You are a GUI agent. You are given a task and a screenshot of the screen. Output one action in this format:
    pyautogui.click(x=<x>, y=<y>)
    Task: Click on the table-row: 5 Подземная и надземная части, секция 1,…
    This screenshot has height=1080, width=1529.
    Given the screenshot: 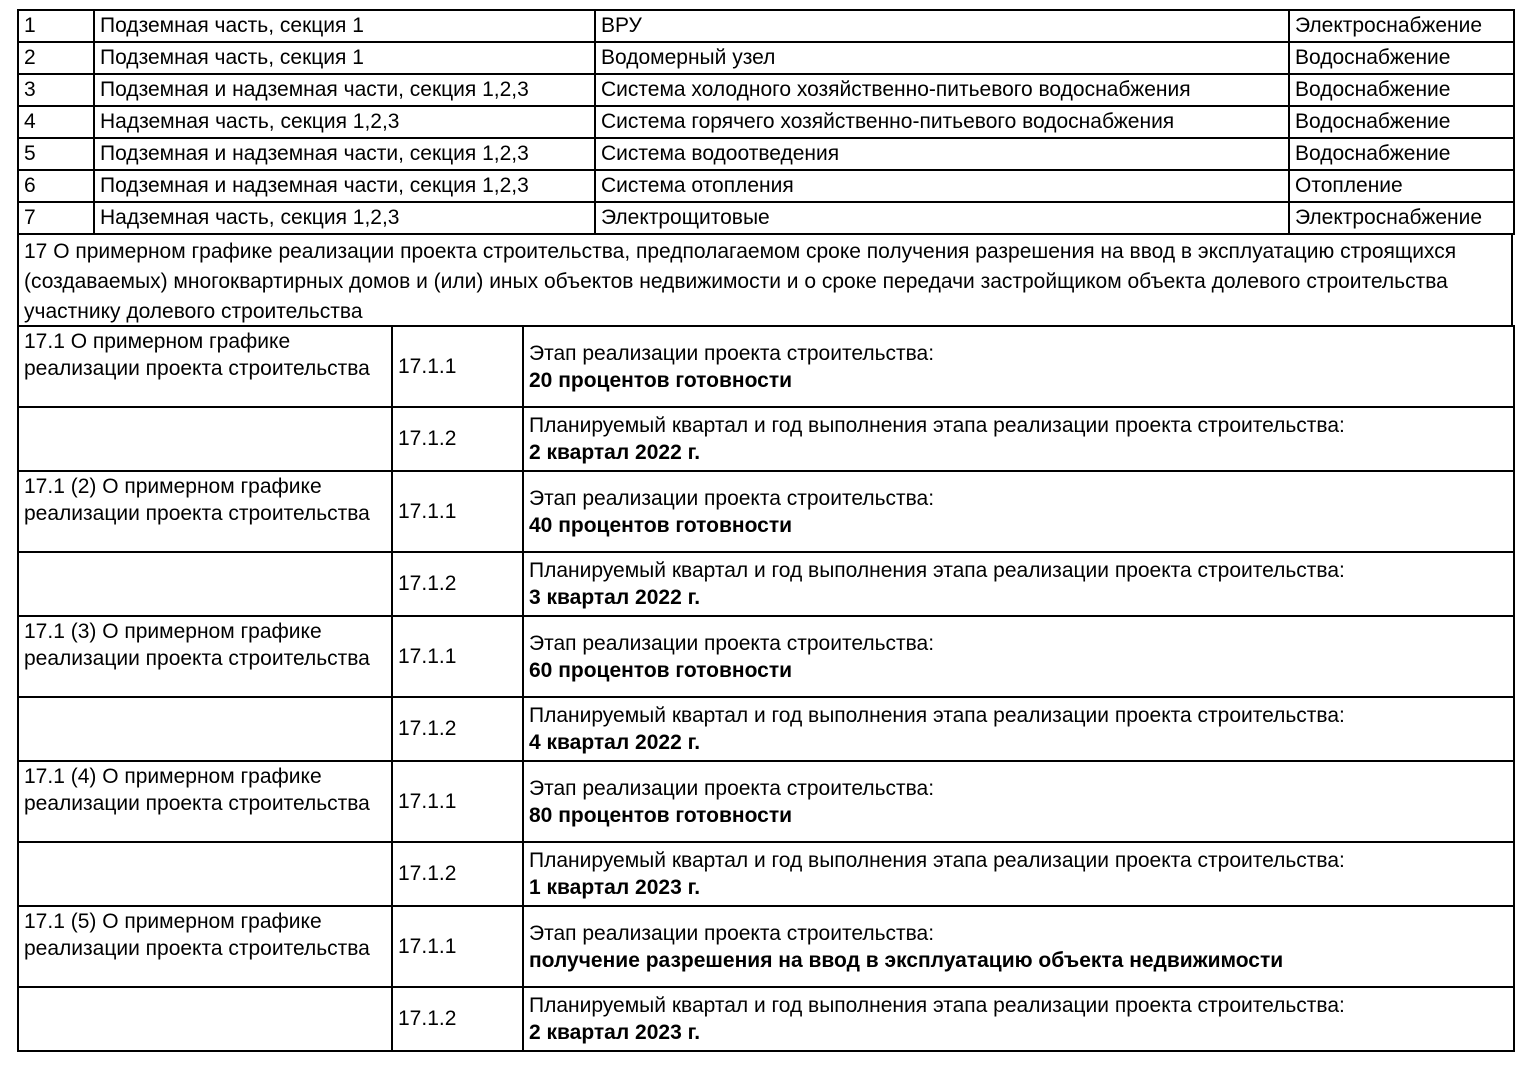 What is the action you would take?
    pyautogui.click(x=766, y=154)
    